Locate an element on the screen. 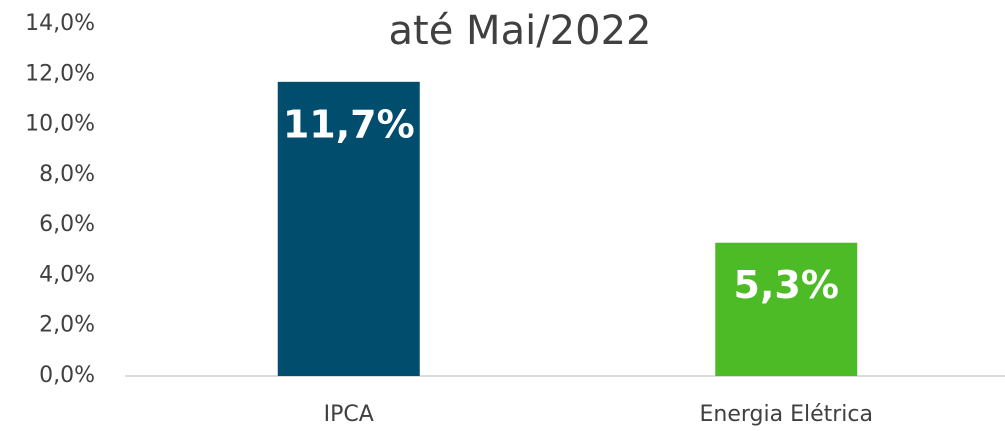 The height and width of the screenshot is (431, 1005). y-tick-label: 6,0% is located at coordinates (67, 224).